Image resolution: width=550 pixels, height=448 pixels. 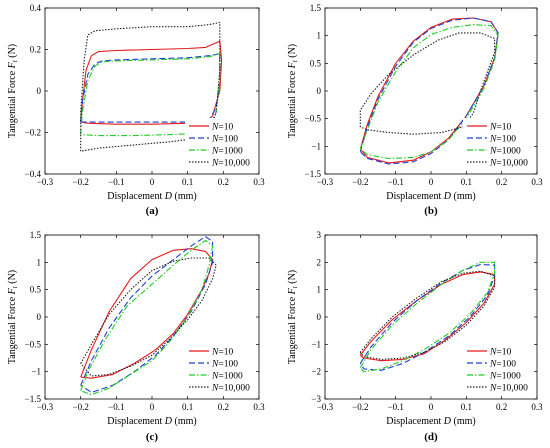 I want to click on y-tick-label: 3, so click(x=319, y=235).